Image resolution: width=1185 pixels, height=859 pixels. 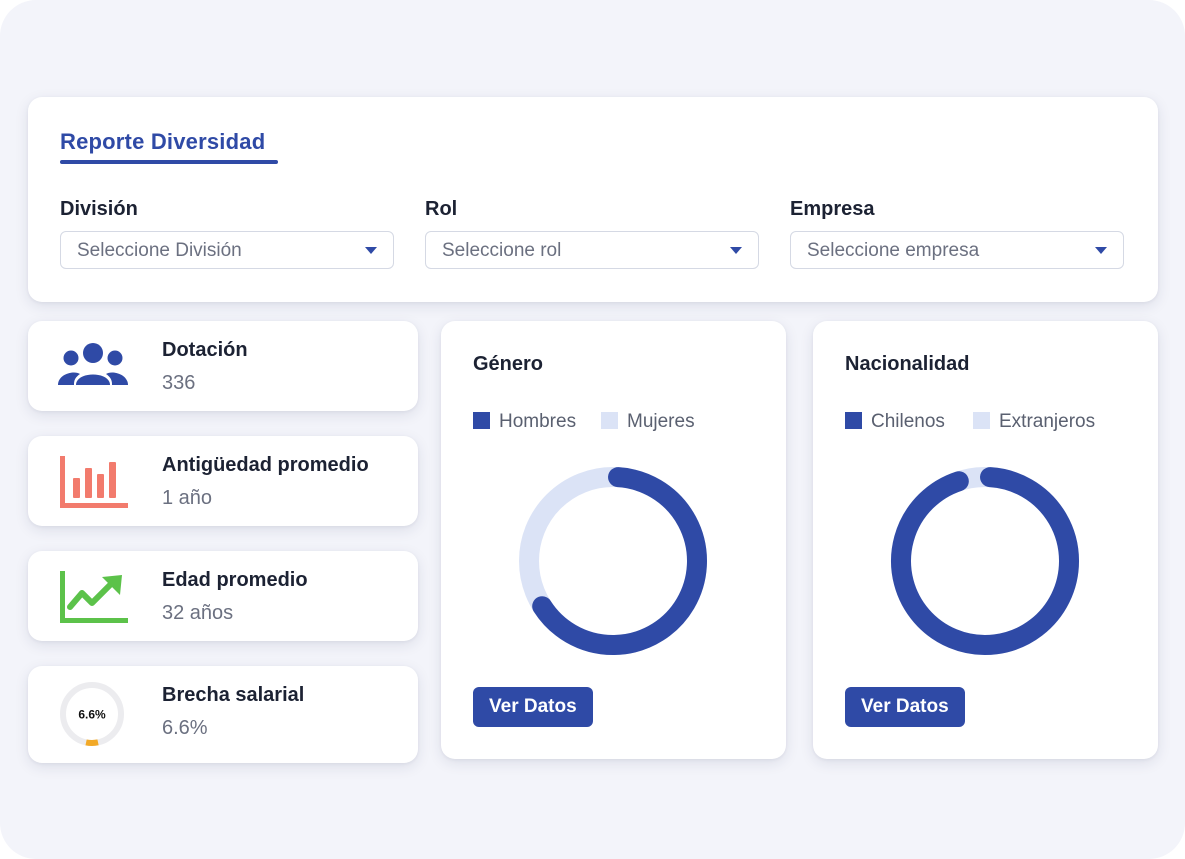 I want to click on slice-hombres, so click(x=619, y=561).